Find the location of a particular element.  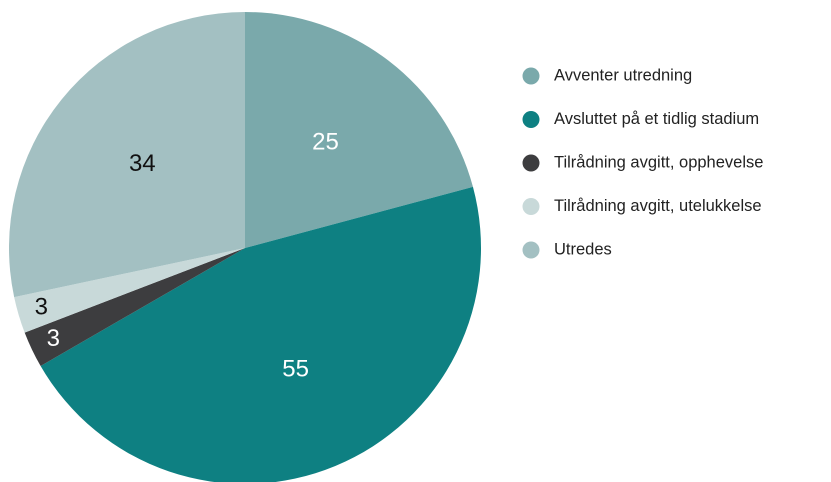

slice-label: 55 is located at coordinates (295, 368).